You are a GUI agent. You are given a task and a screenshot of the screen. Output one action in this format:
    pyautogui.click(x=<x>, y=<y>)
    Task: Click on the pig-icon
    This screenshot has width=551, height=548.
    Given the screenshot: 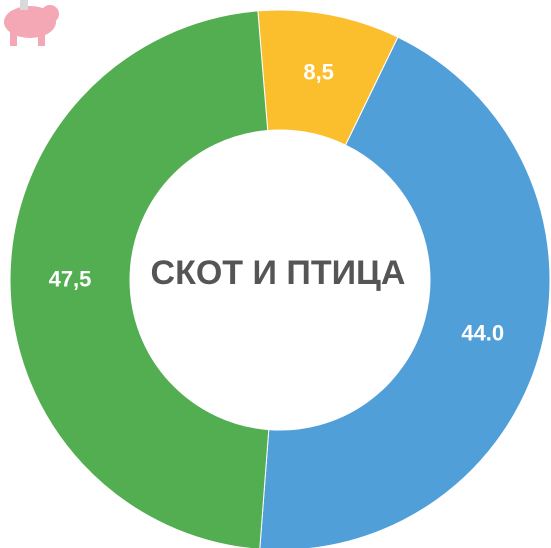 What is the action you would take?
    pyautogui.click(x=31, y=23)
    